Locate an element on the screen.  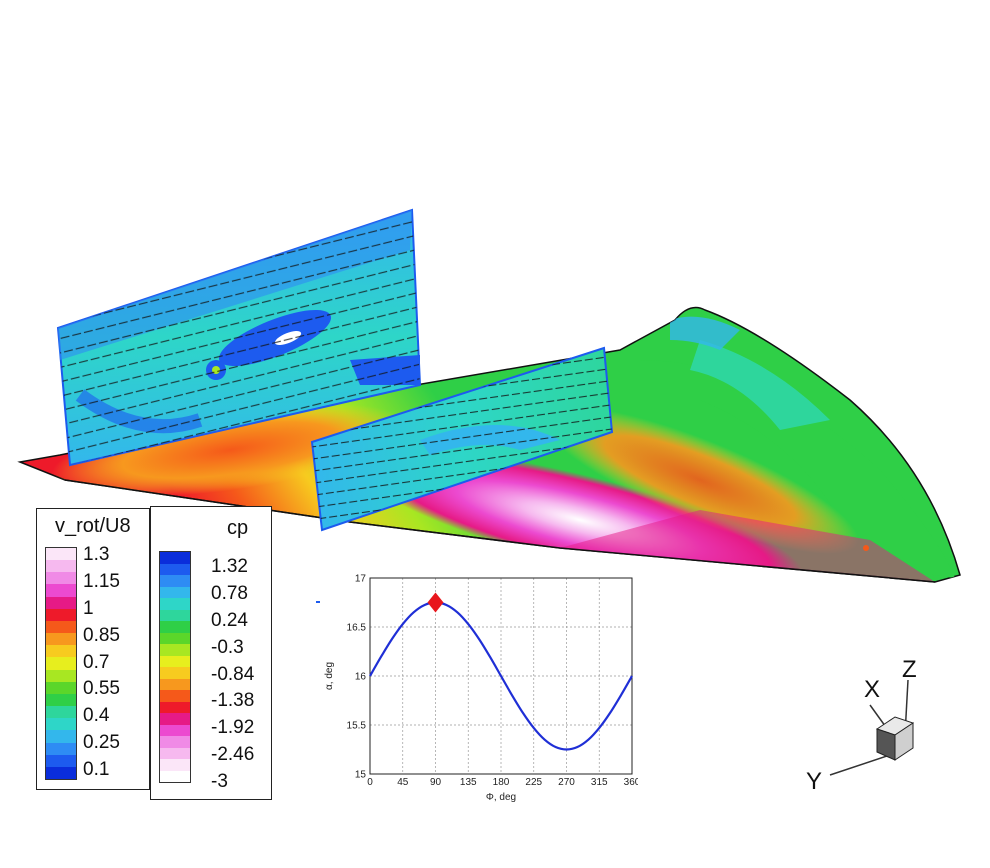
legend-cp-label: 0.24 is located at coordinates (229, 620).